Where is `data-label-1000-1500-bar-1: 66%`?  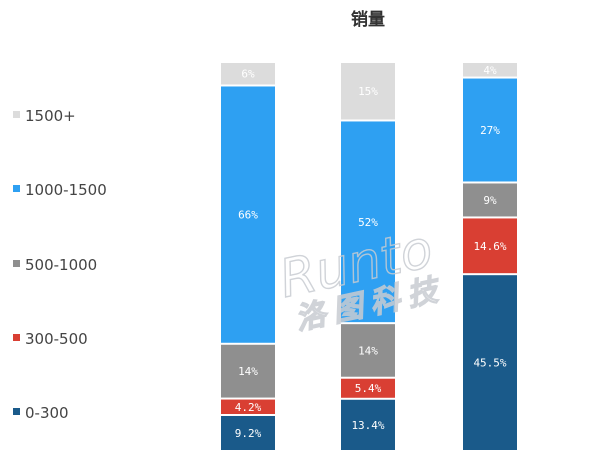
data-label-1000-1500-bar-1: 66% is located at coordinates (248, 215).